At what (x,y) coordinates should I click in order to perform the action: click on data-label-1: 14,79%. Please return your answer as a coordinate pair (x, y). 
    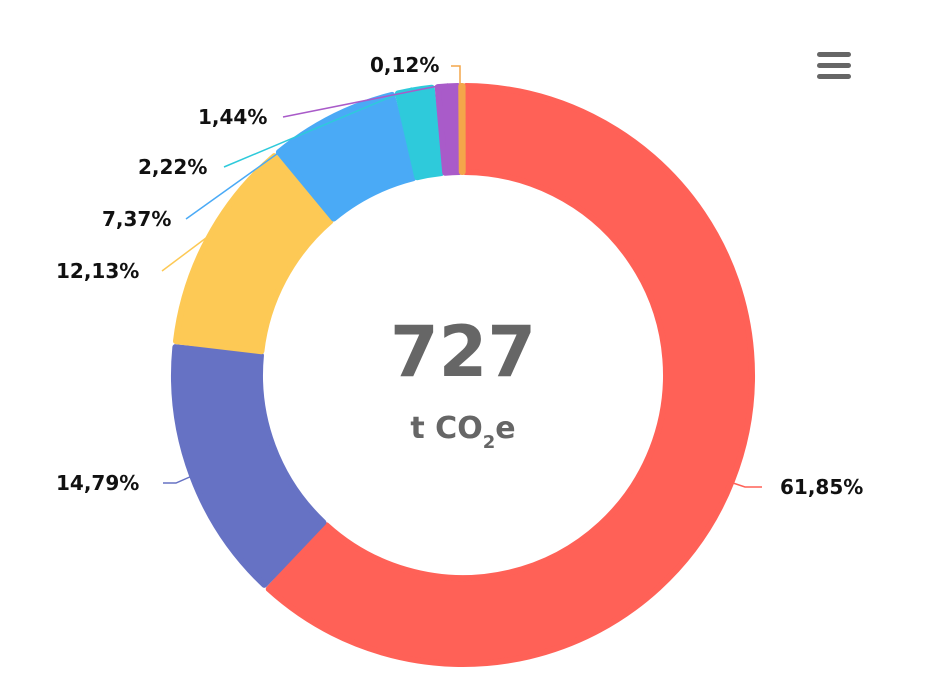
    Looking at the image, I should click on (97, 483).